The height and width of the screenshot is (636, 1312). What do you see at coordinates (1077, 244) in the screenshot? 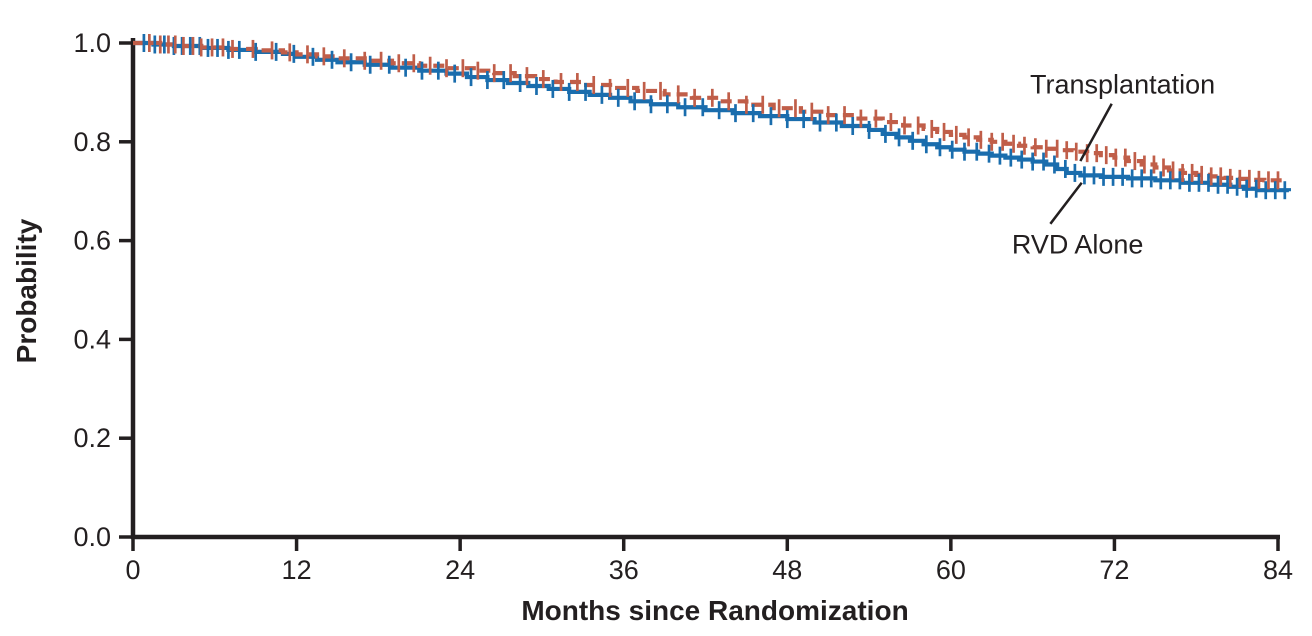
I see `series-label-rvd-alone: RVD Alone` at bounding box center [1077, 244].